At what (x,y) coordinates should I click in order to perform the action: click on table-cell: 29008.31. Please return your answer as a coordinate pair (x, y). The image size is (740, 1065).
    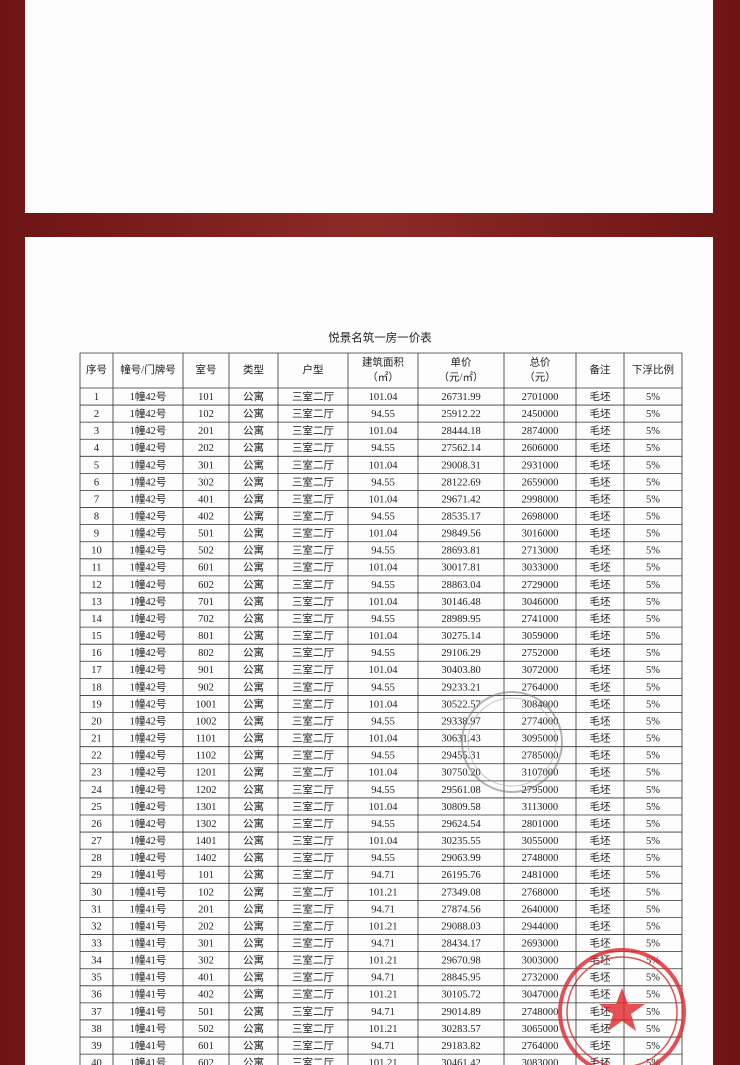
    Looking at the image, I should click on (460, 465).